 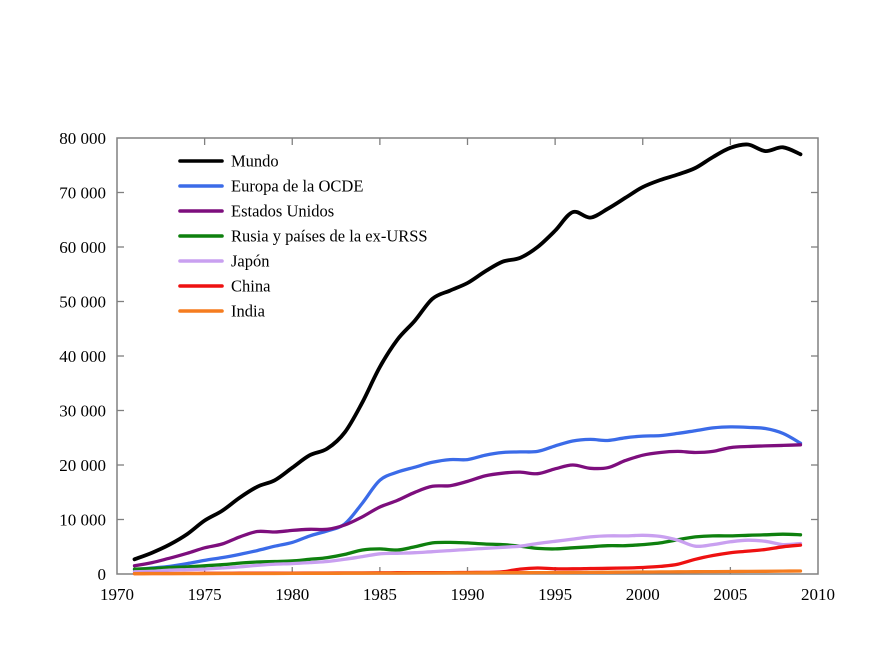 I want to click on legend-item-india: India, so click(x=222, y=311).